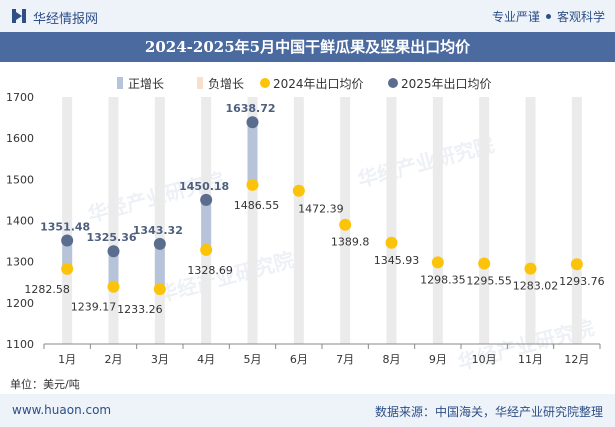 This screenshot has width=615, height=427. Describe the element at coordinates (446, 84) in the screenshot. I see `legend-2025-label: 2025年出口均价` at that location.